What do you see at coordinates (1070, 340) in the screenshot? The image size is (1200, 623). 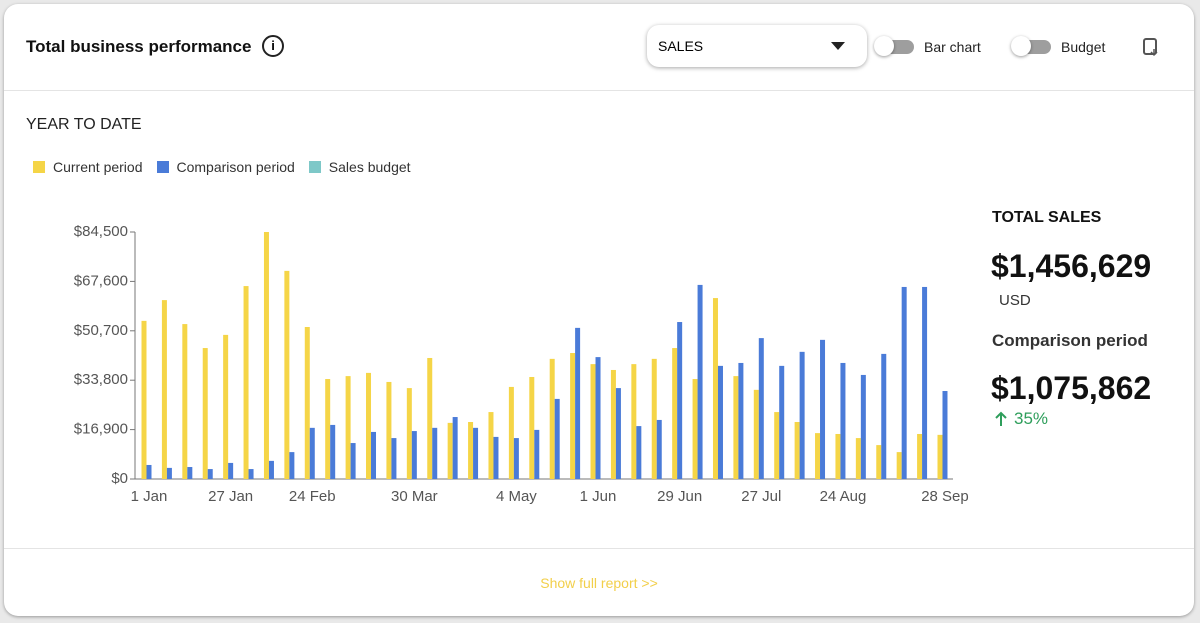 I see `comparison-label: Comparison period` at bounding box center [1070, 340].